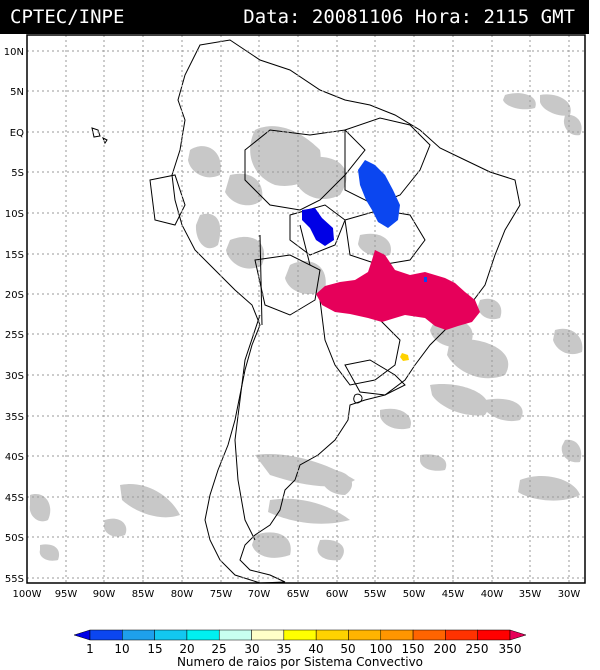  Describe the element at coordinates (347, 649) in the screenshot. I see `colorbar-tick: 50` at that location.